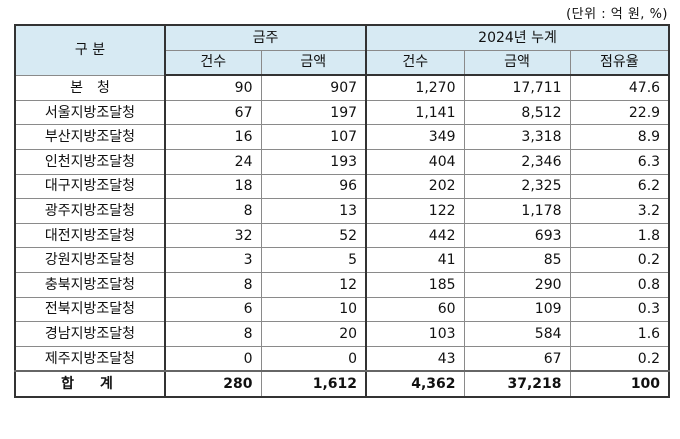 The width and height of the screenshot is (680, 439). What do you see at coordinates (517, 63) in the screenshot?
I see `header-cum-amount: 금액` at bounding box center [517, 63].